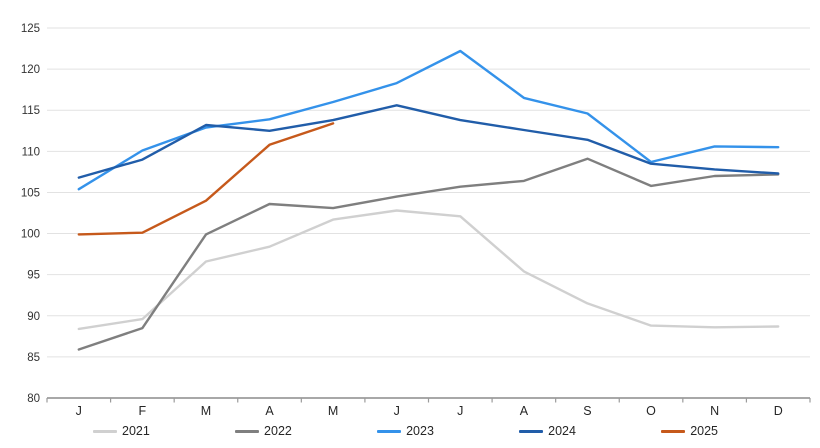 This screenshot has width=820, height=448. I want to click on legend-swatch-2021, so click(105, 431).